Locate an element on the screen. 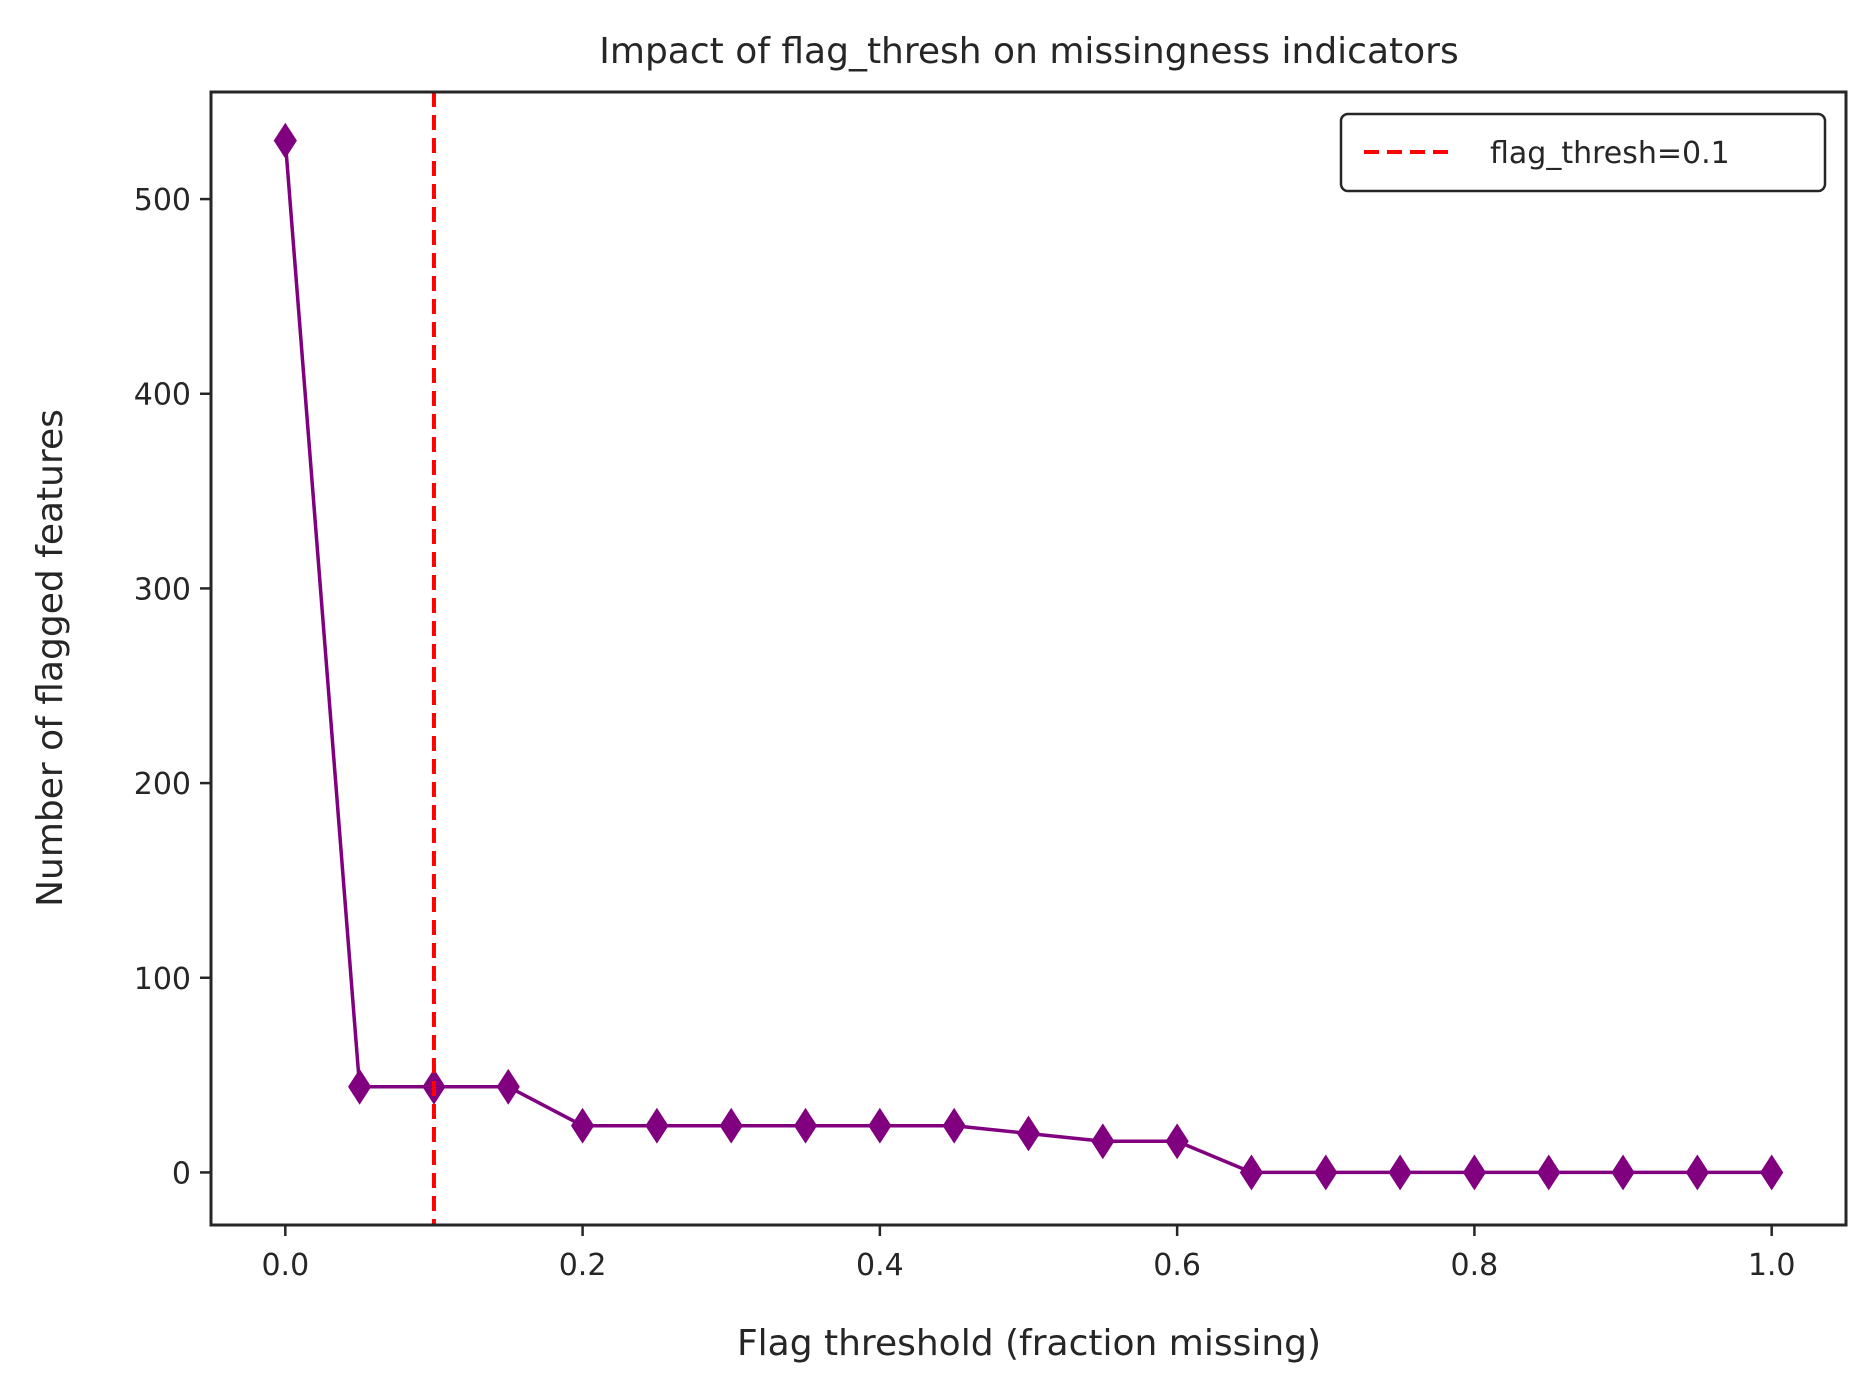 Image resolution: width=1873 pixels, height=1395 pixels. legend: flag_thresh=0.1 is located at coordinates (1583, 152).